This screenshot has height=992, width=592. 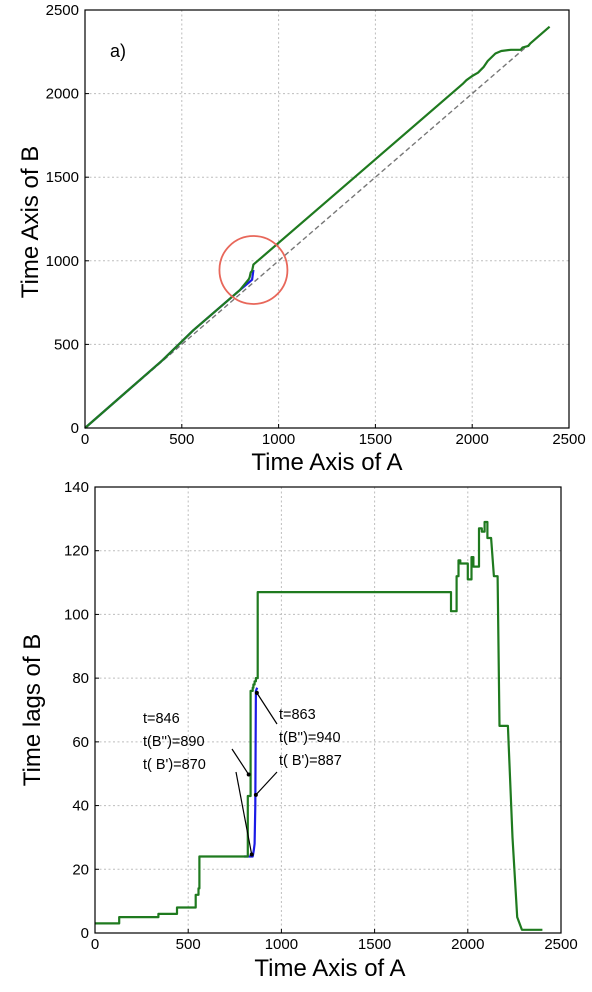 What do you see at coordinates (310, 738) in the screenshot?
I see `annotation-line: t(B'')=940` at bounding box center [310, 738].